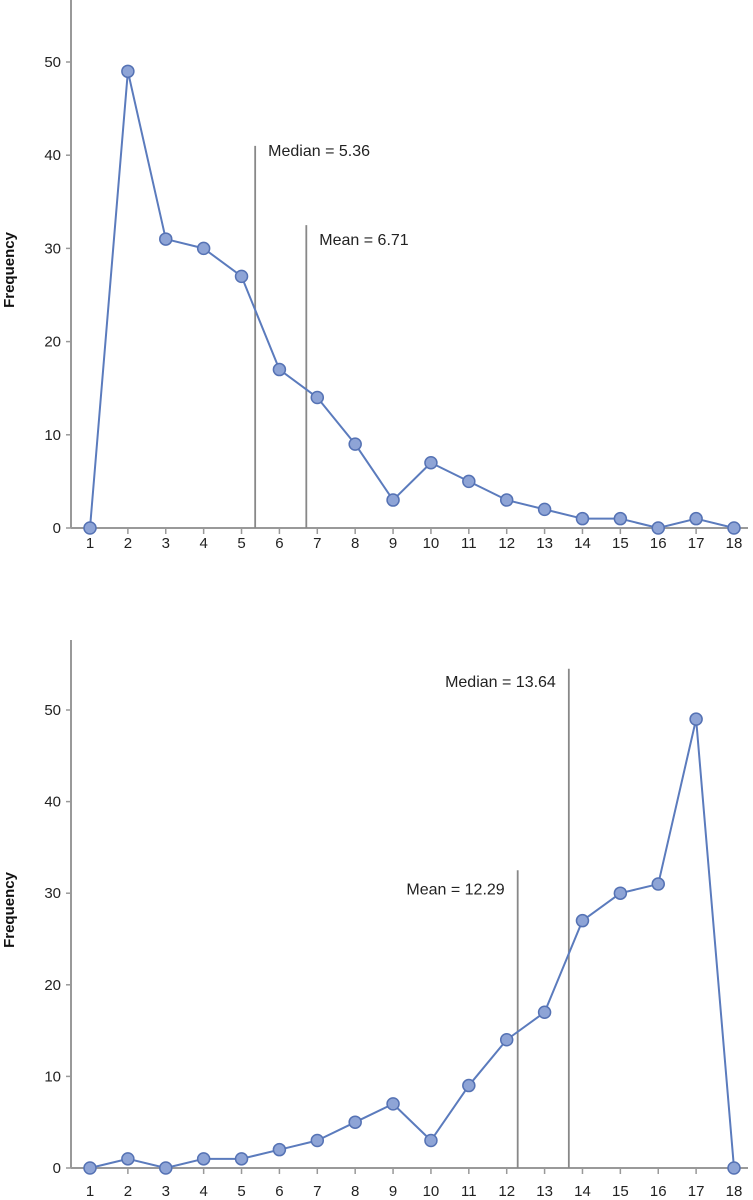 The image size is (753, 1200). Describe the element at coordinates (455, 889) in the screenshot. I see `mean-label: Mean = 12.29` at that location.